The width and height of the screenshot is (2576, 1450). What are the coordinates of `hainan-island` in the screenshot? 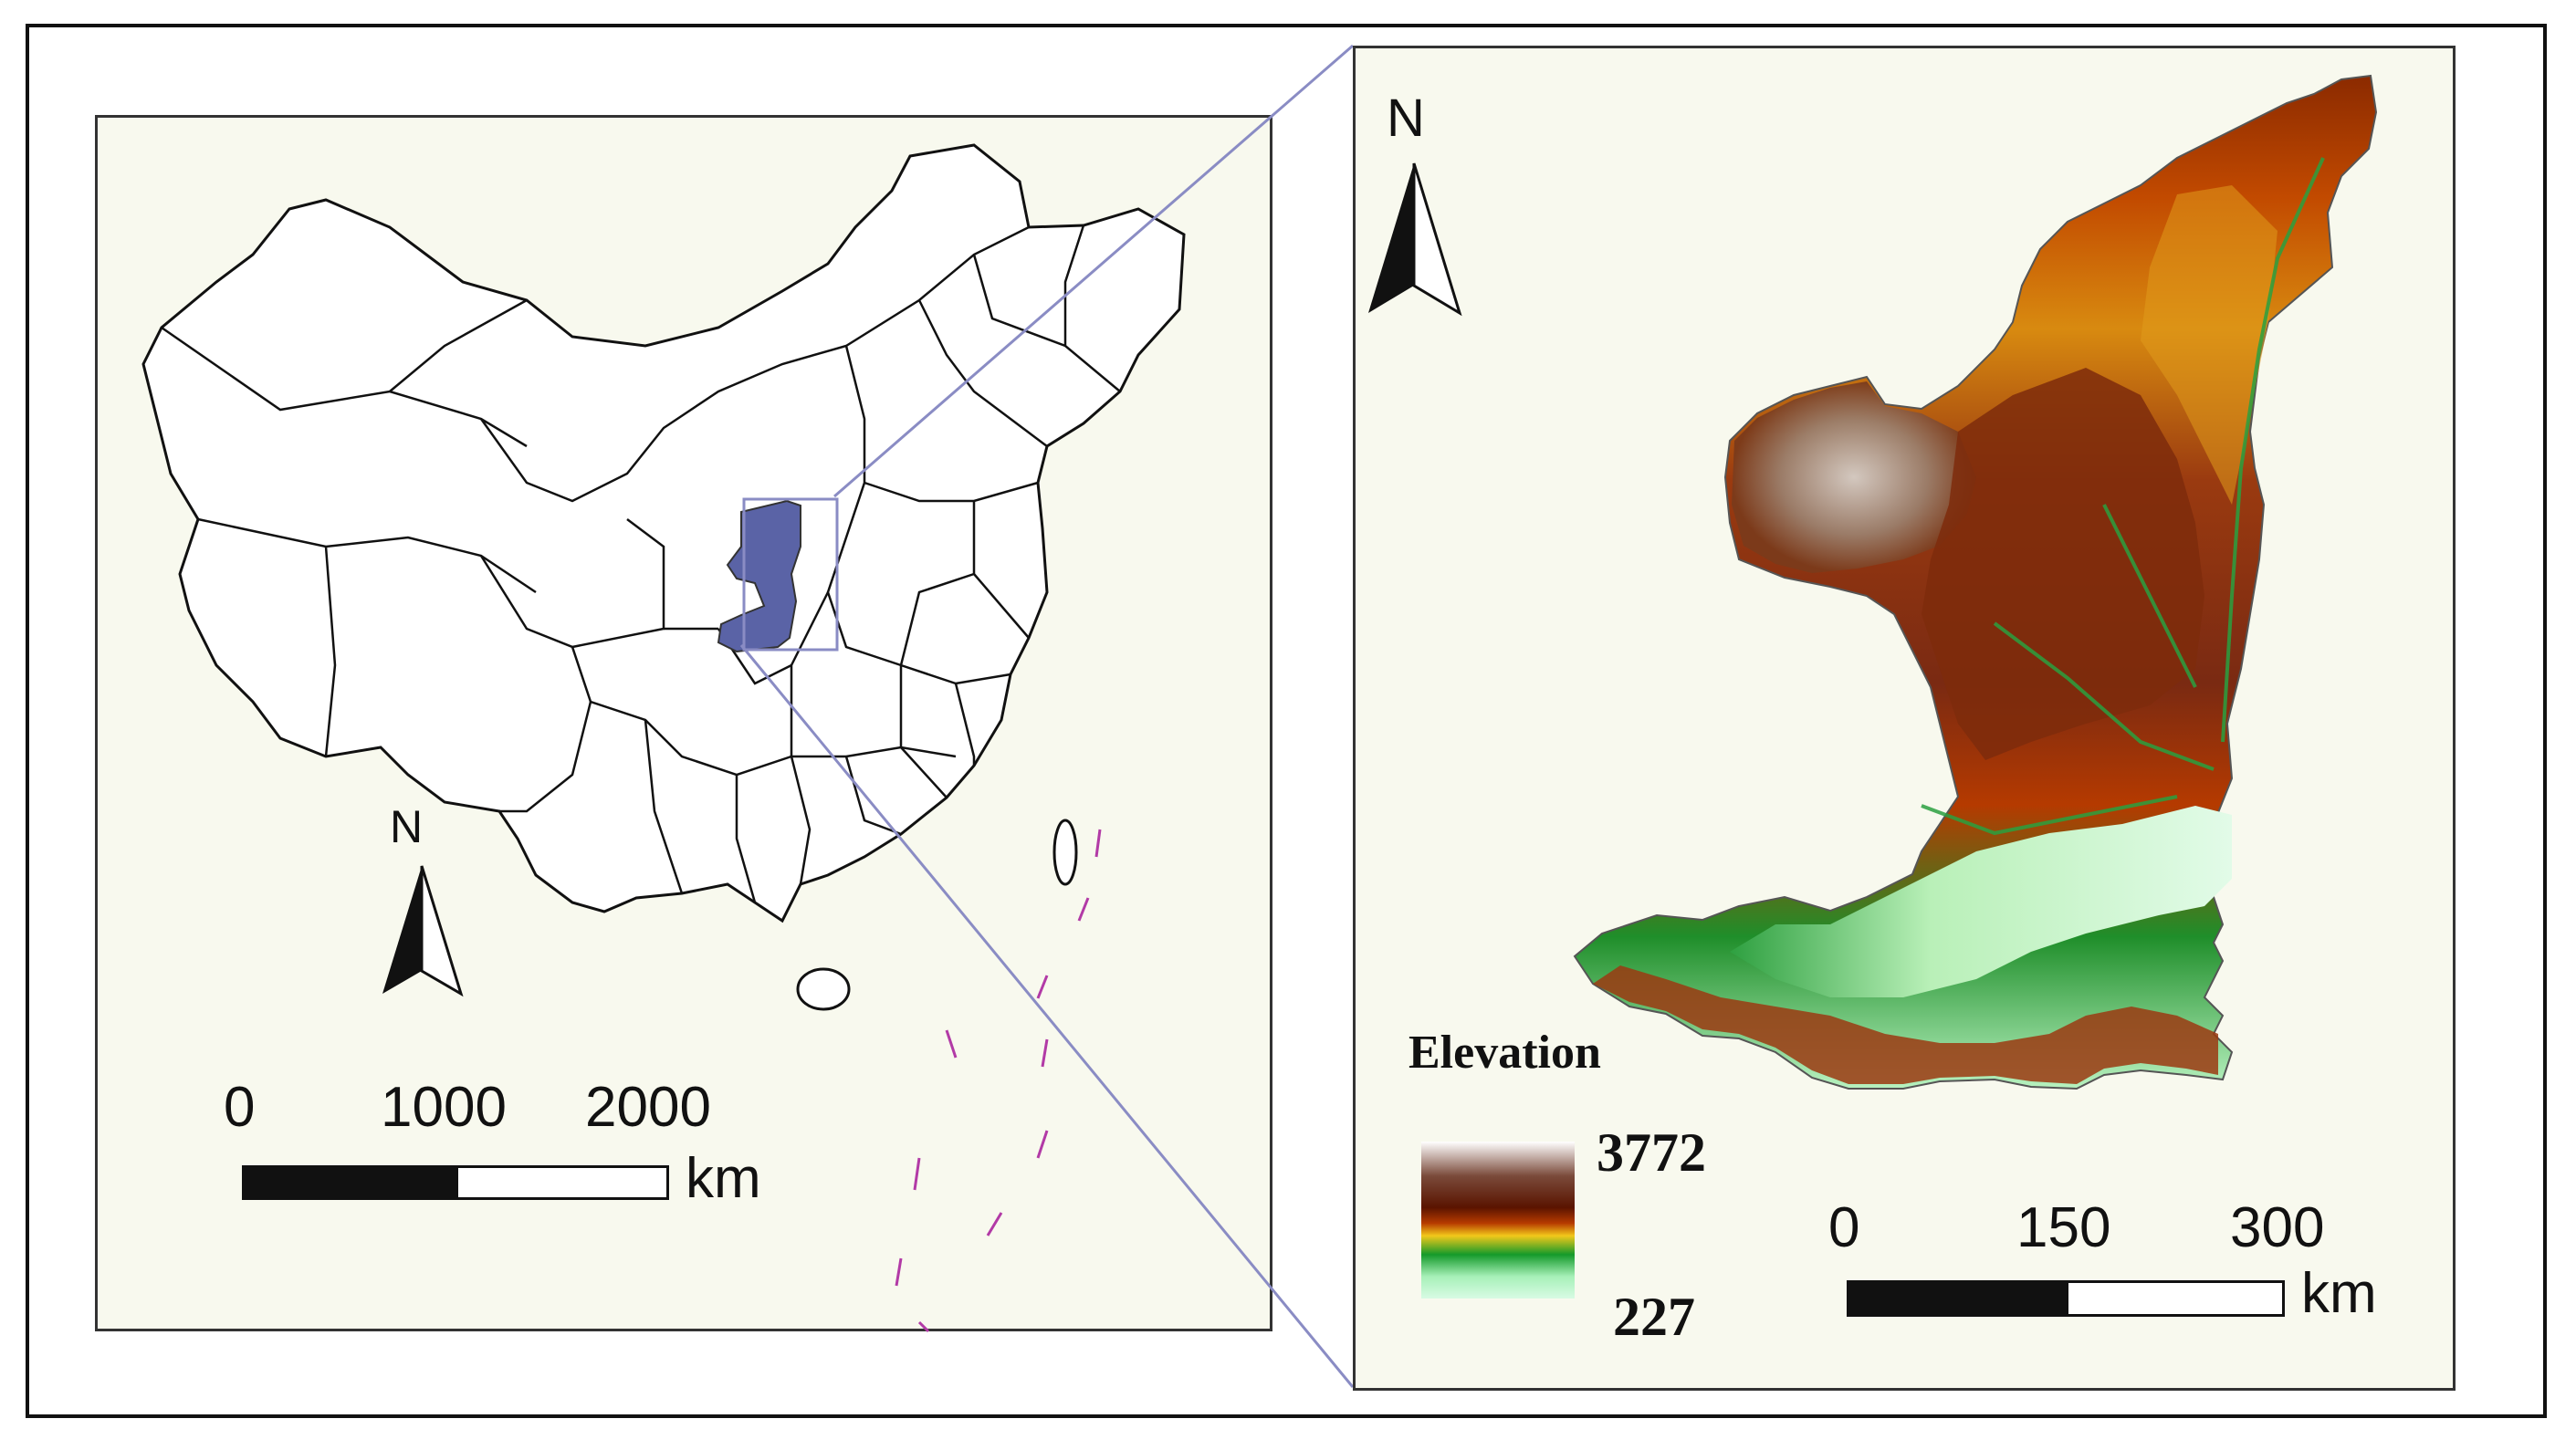 It's located at (823, 989).